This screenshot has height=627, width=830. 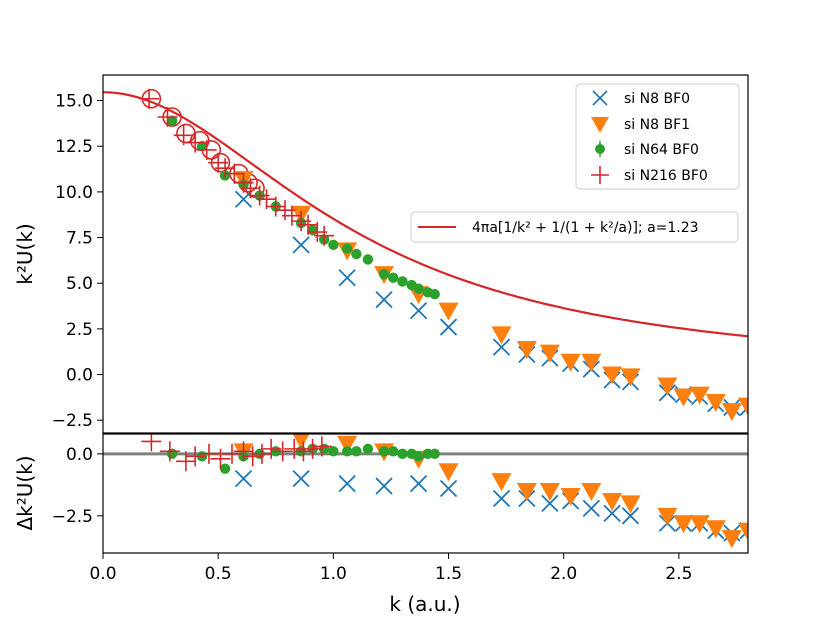 I want to click on legend-entry: si N64 BF0, so click(x=647, y=149).